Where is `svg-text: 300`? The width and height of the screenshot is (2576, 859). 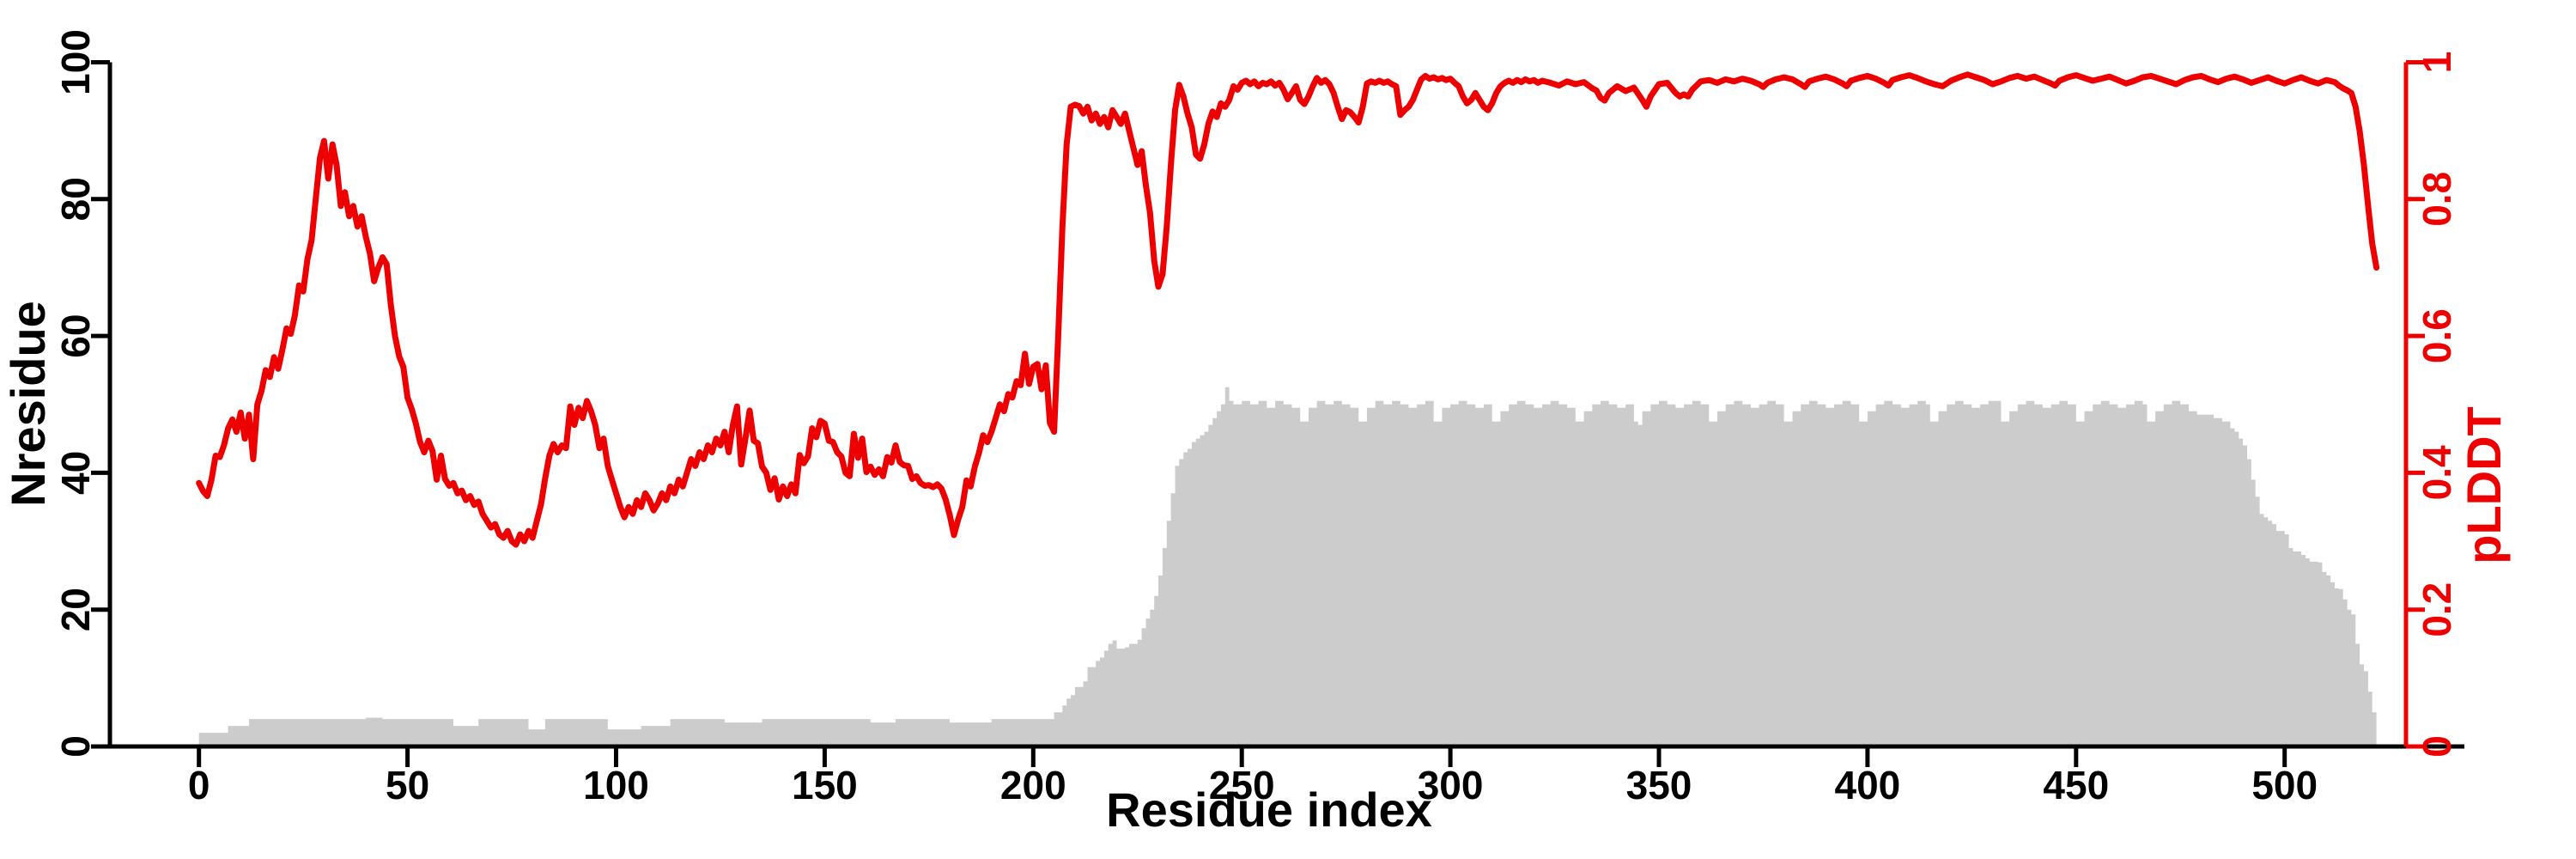
svg-text: 300 is located at coordinates (1451, 785).